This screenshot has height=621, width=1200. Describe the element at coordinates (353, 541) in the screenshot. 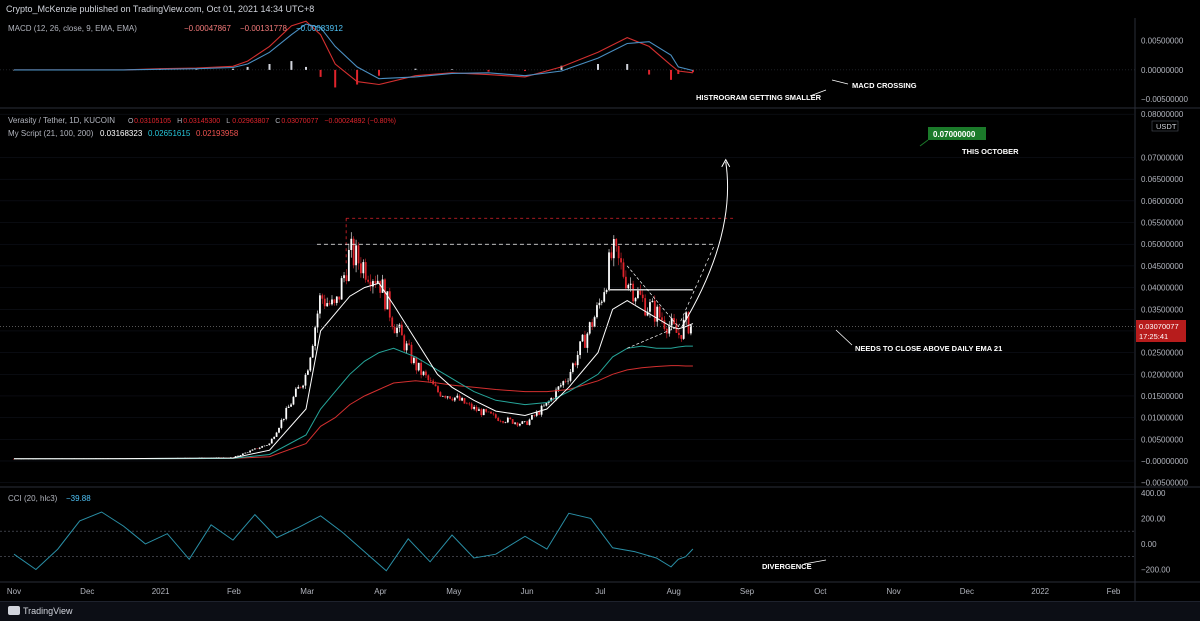

I see `cci-line` at that location.